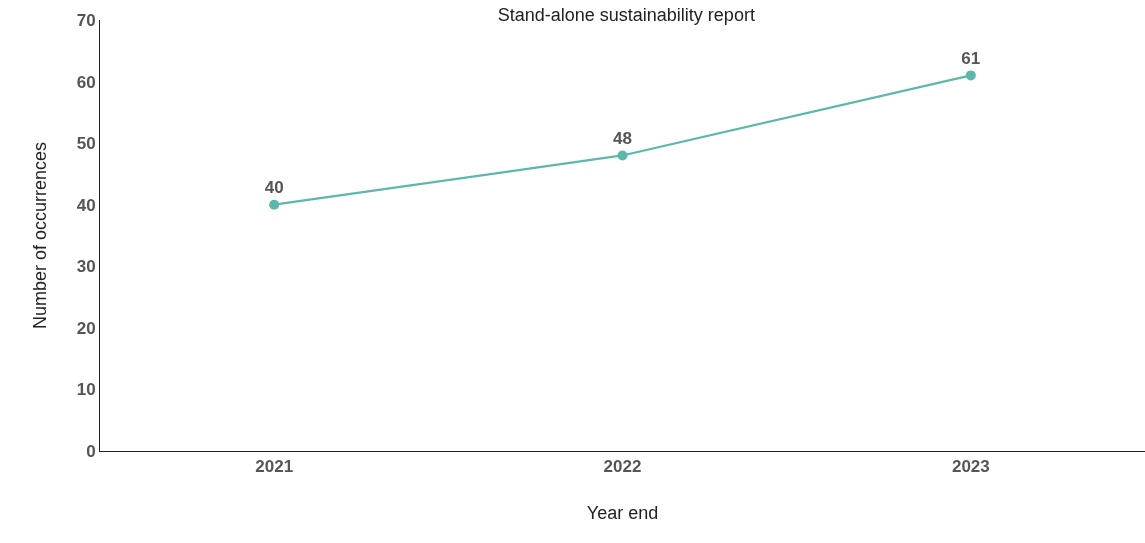 Image resolution: width=1145 pixels, height=543 pixels. I want to click on x-axis-title: Year end, so click(622, 512).